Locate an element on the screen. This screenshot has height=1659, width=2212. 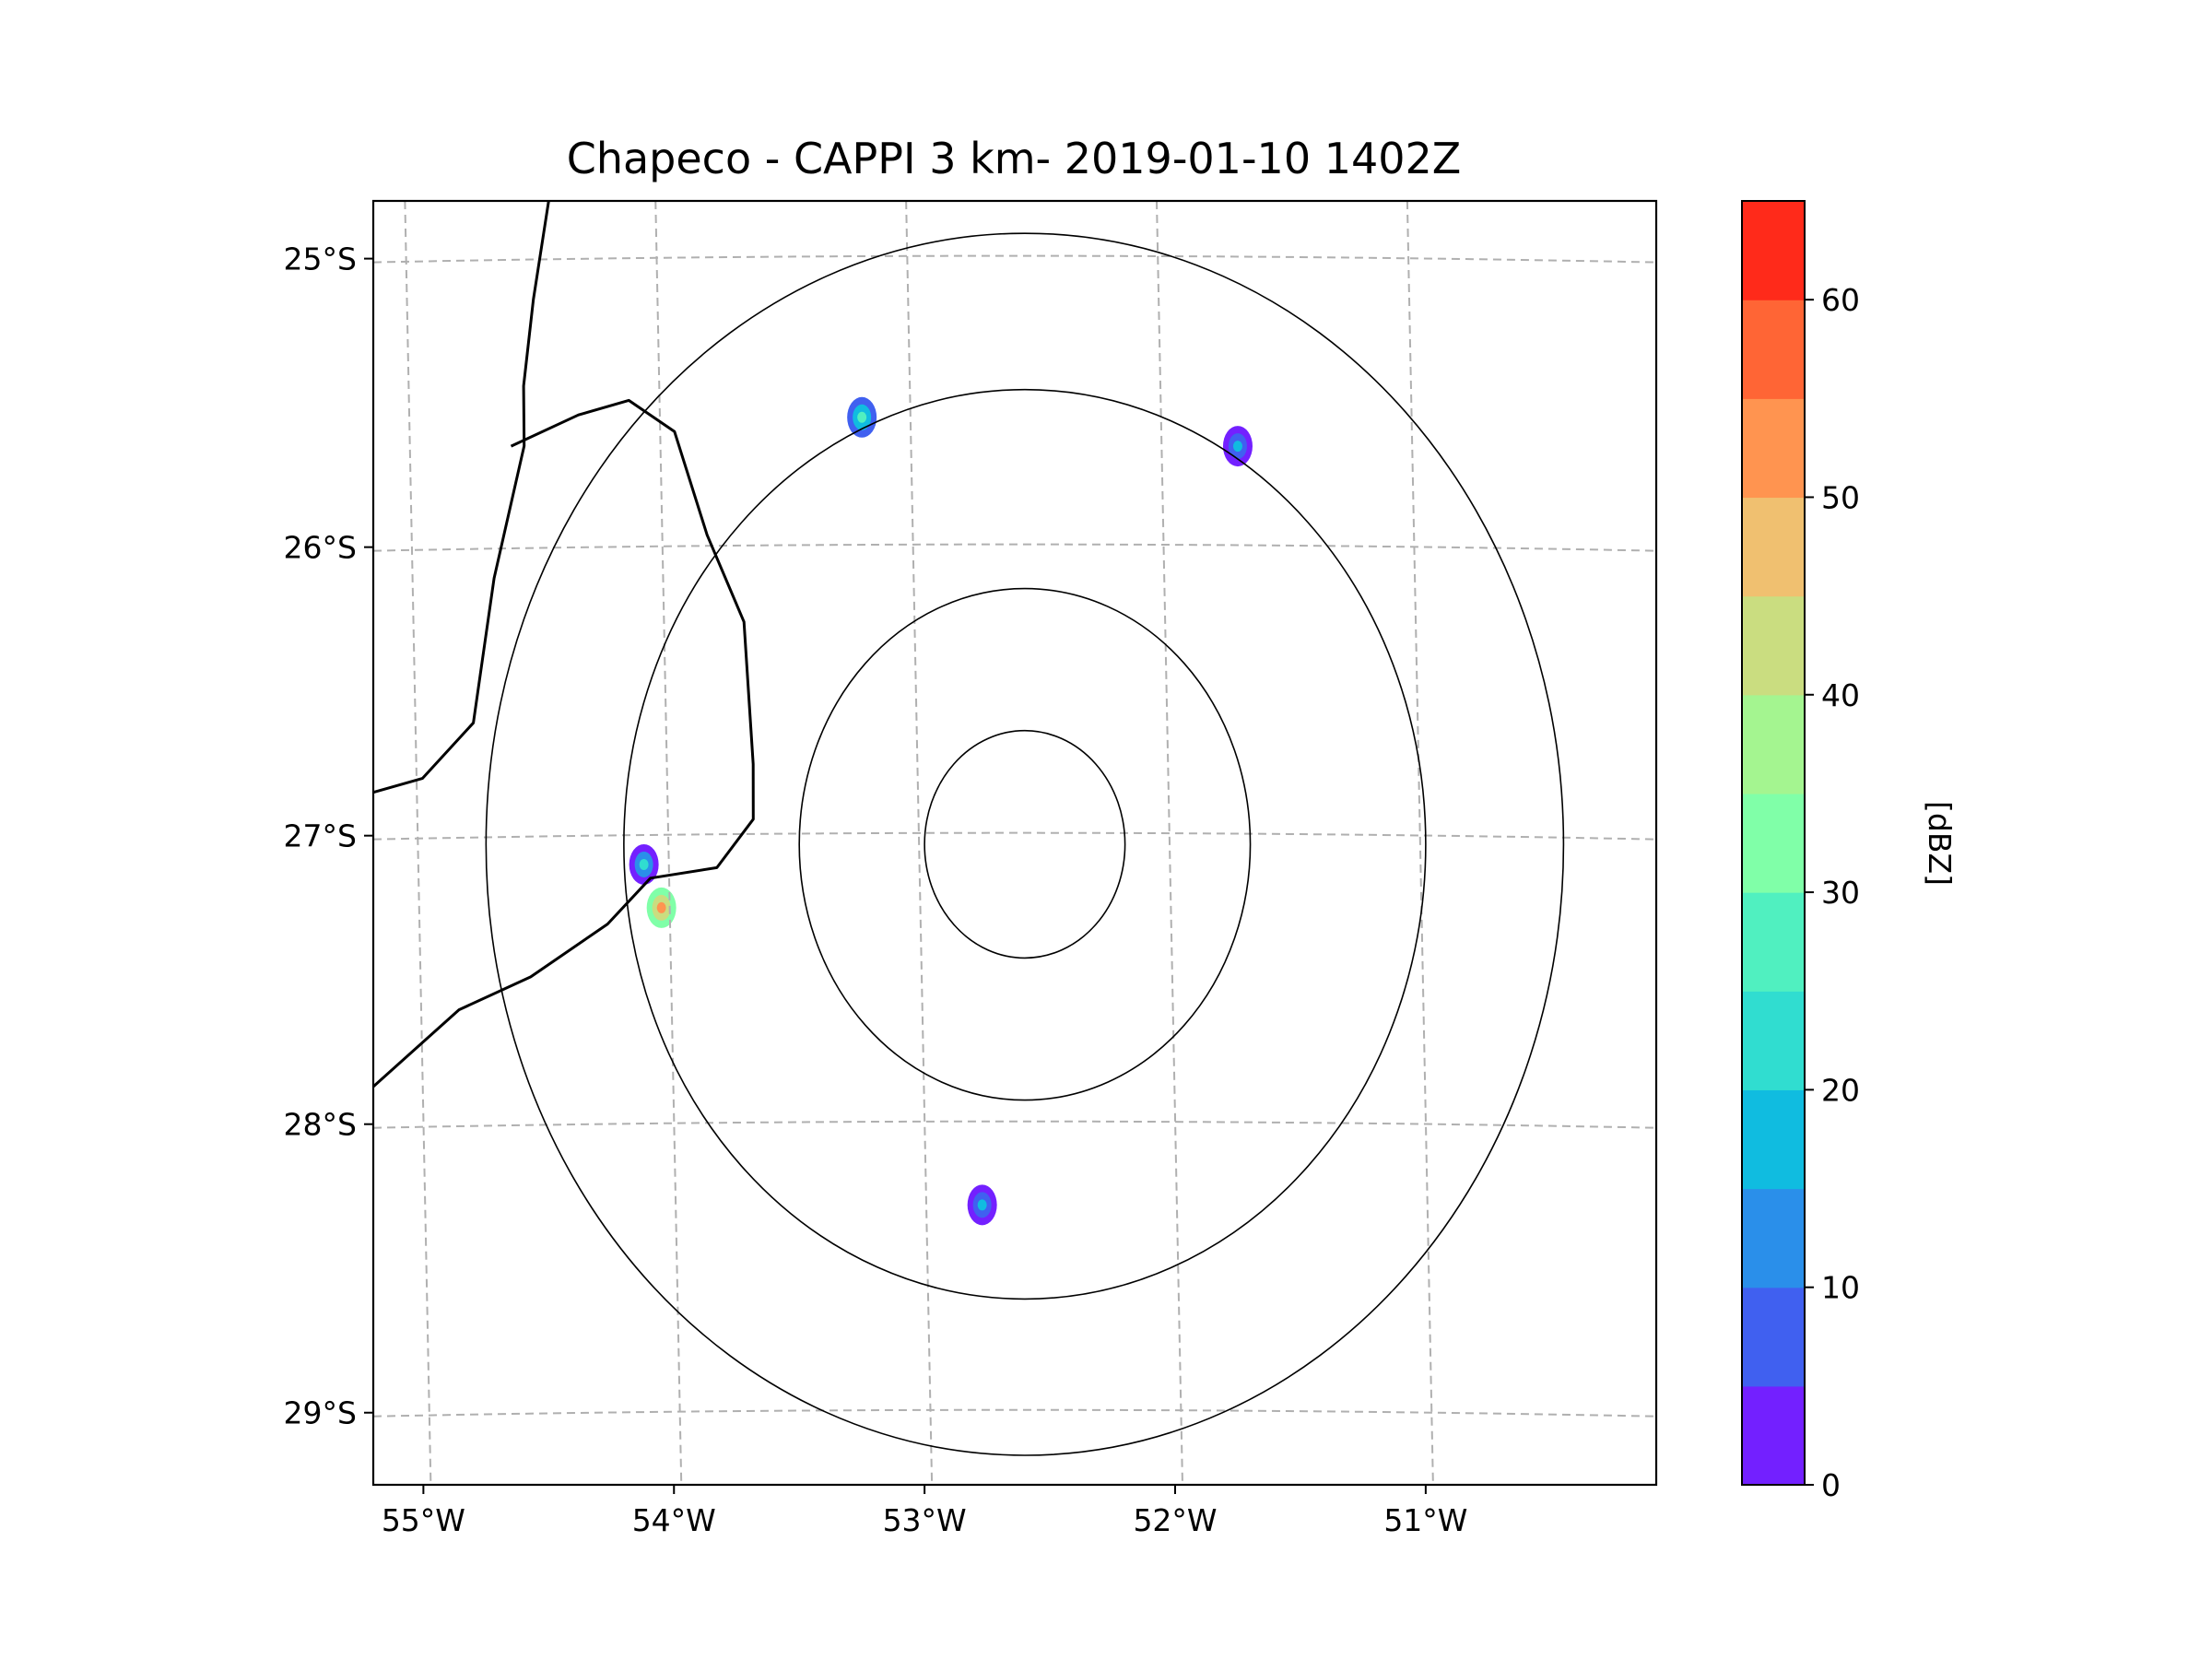
colorbar-tick-label: 0 is located at coordinates (1831, 1485).